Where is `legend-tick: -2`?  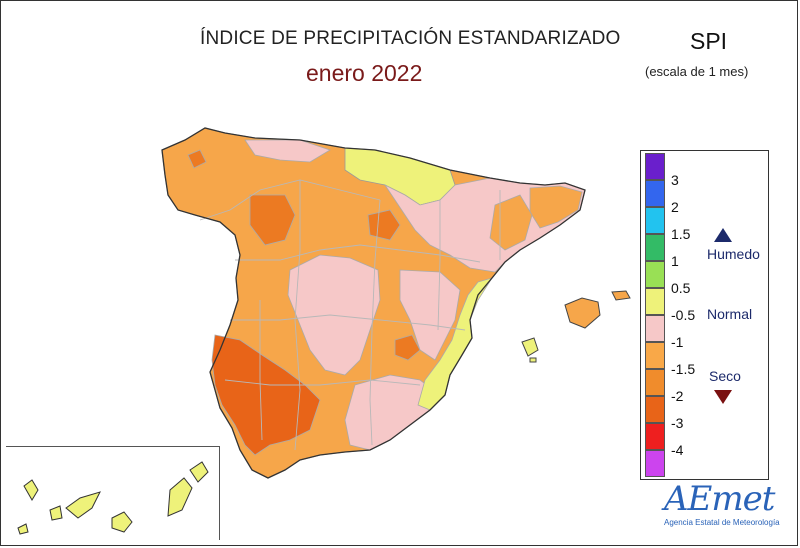
legend-tick: -2 is located at coordinates (677, 396).